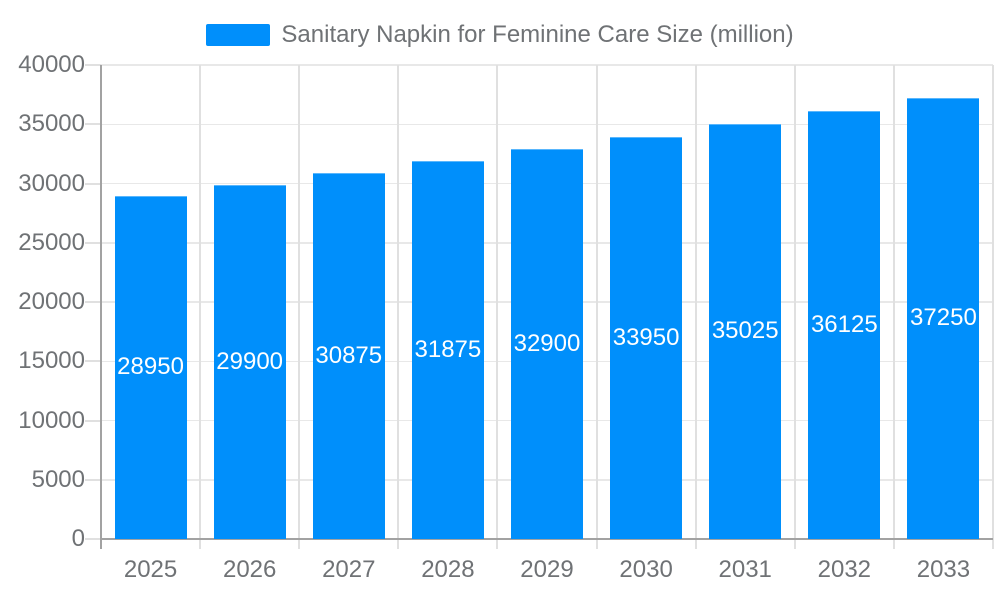 This screenshot has width=1000, height=600. I want to click on bar-2027, so click(348, 356).